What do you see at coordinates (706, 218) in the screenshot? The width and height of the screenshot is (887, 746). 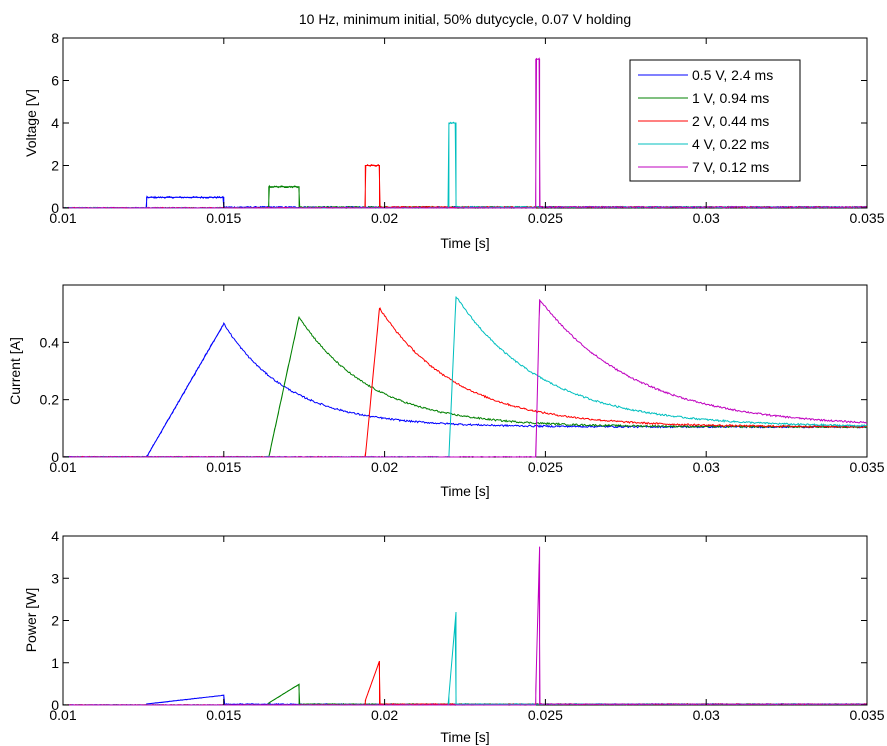 I see `voltage-x-tick-label-4: 0.03` at bounding box center [706, 218].